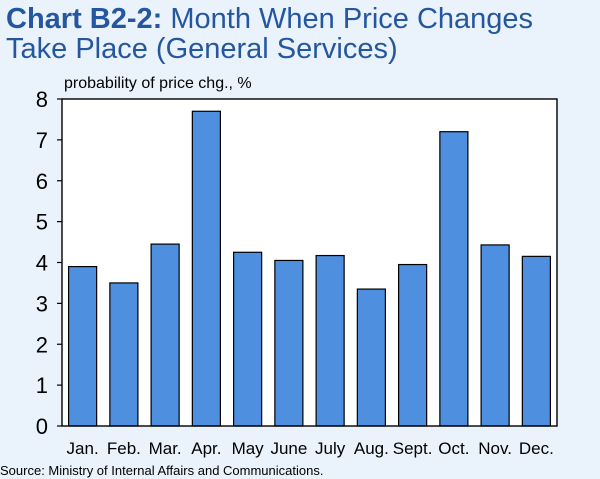  Describe the element at coordinates (495, 448) in the screenshot. I see `x-tick-label: Nov.` at that location.